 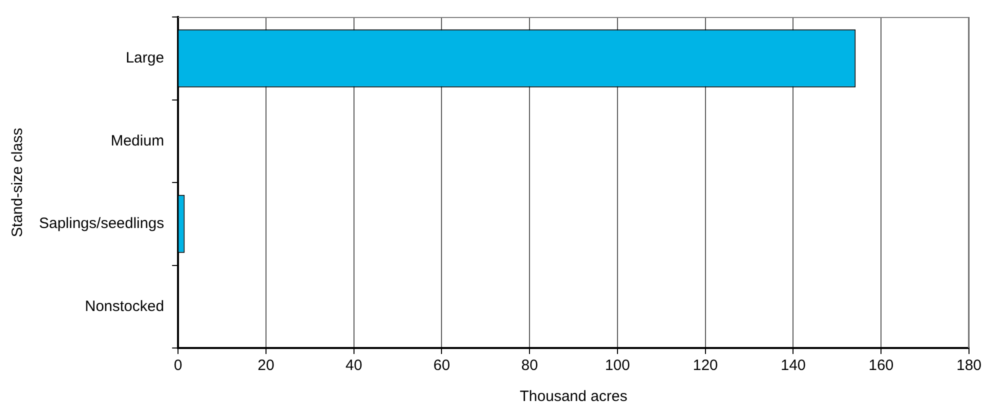 I want to click on x-tick-label: 160, so click(x=881, y=365).